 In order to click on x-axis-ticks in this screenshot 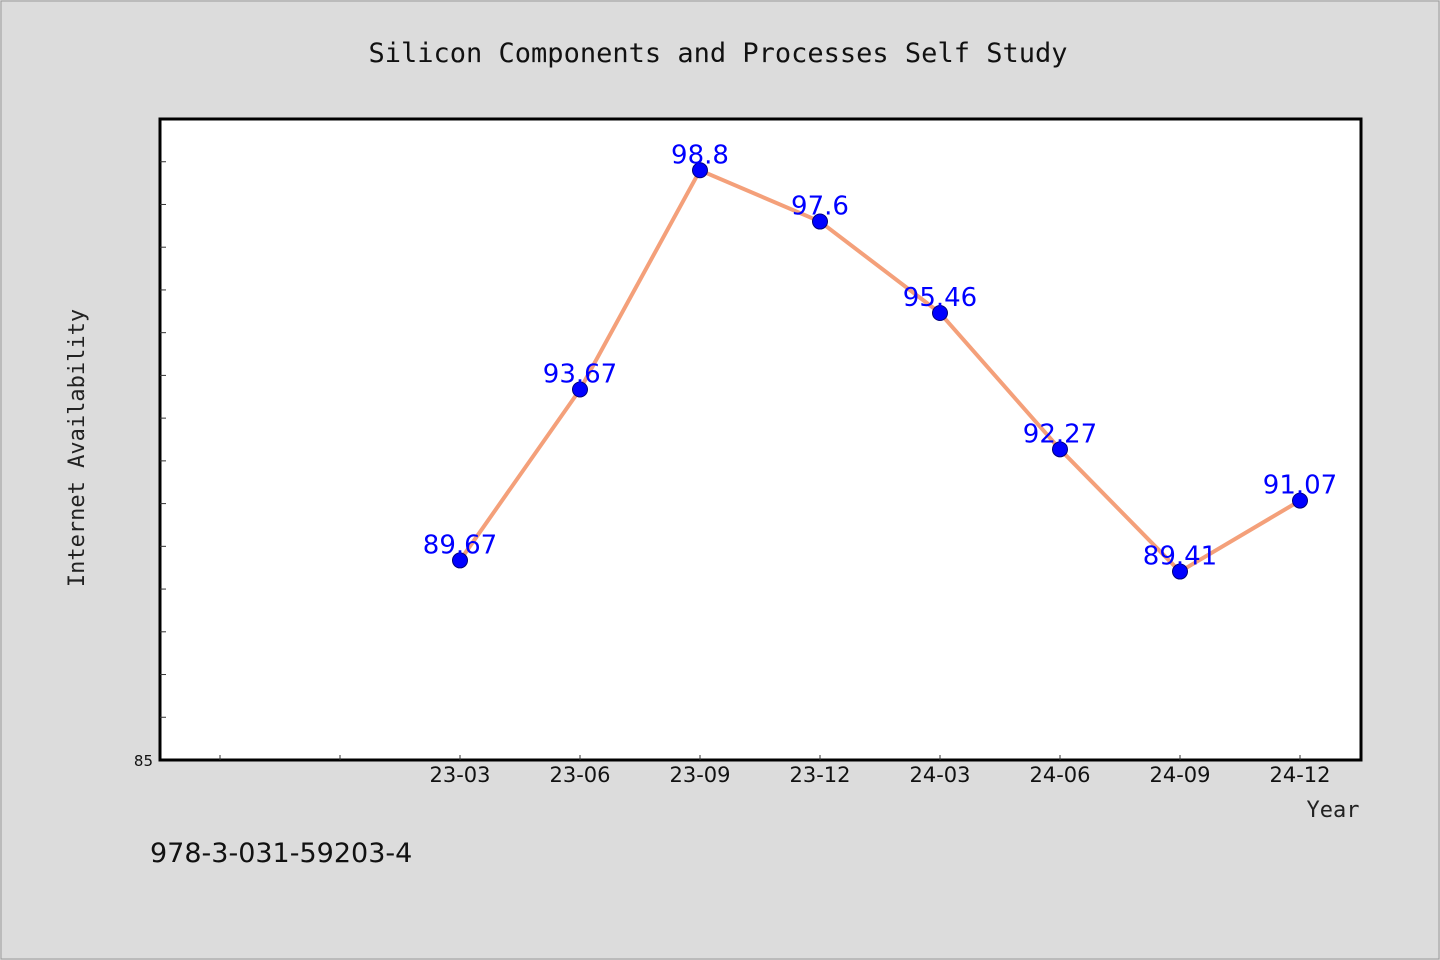, I will do `click(760, 757)`.